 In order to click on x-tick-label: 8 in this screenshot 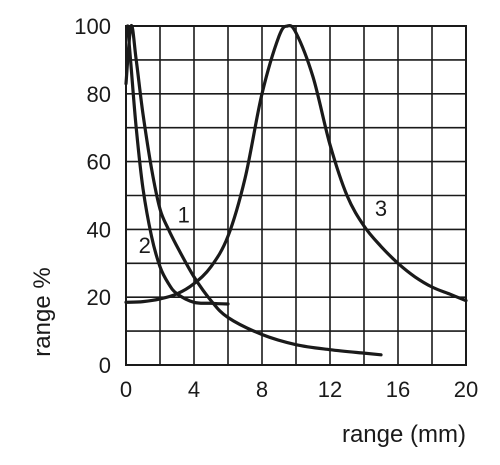, I will do `click(262, 389)`.